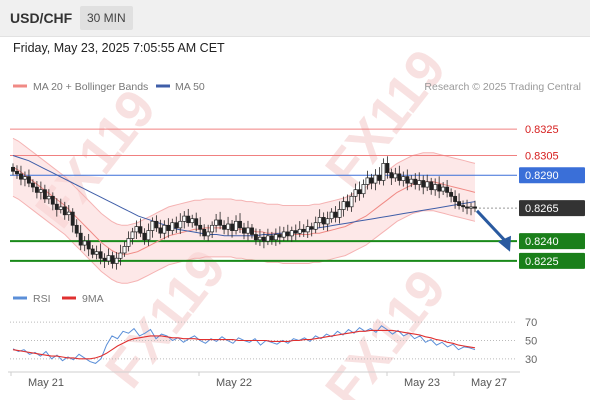  I want to click on legend-ma20-label: MA 20 + Bollinger Bands, so click(90, 87).